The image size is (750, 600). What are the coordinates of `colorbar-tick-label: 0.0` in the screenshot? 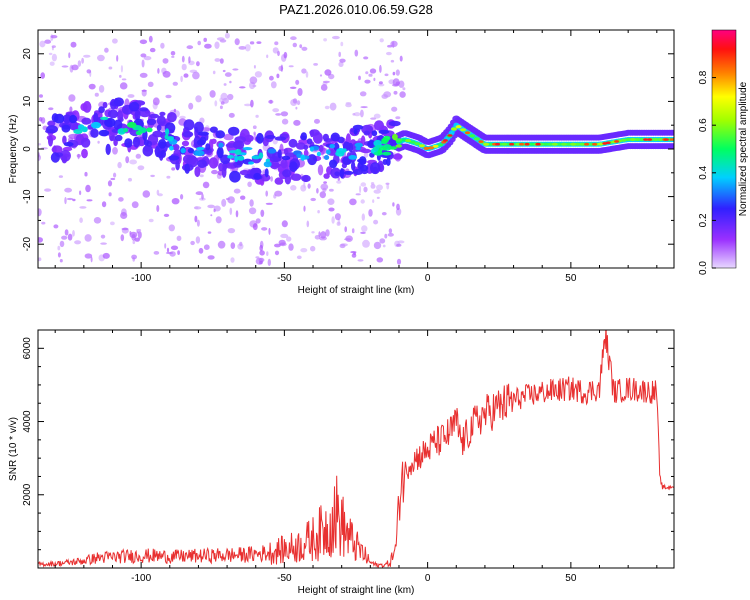 It's located at (703, 268).